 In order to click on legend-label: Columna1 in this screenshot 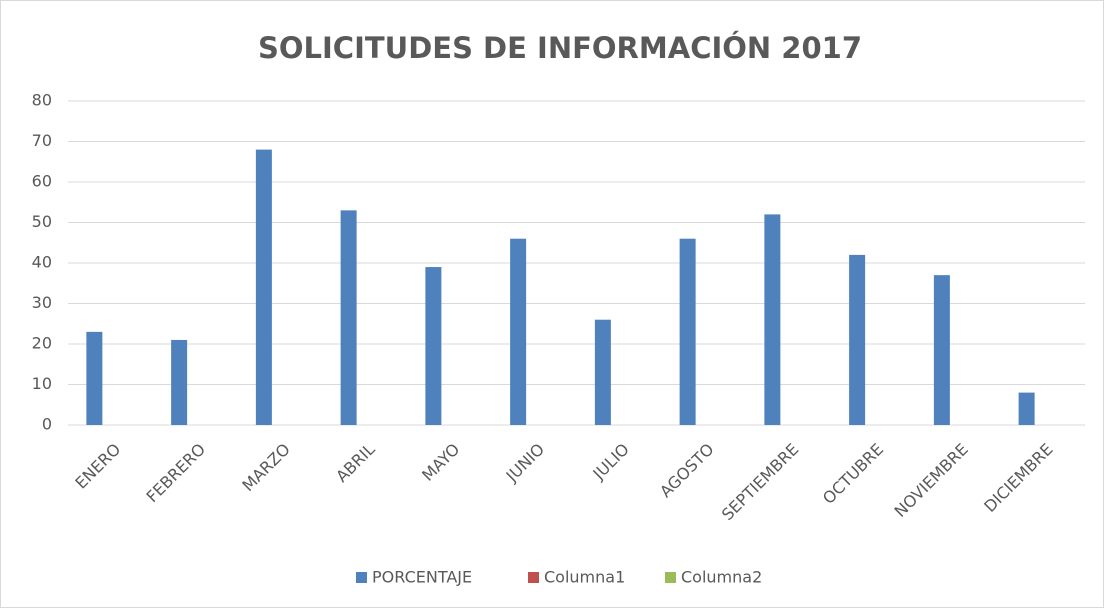, I will do `click(584, 577)`.